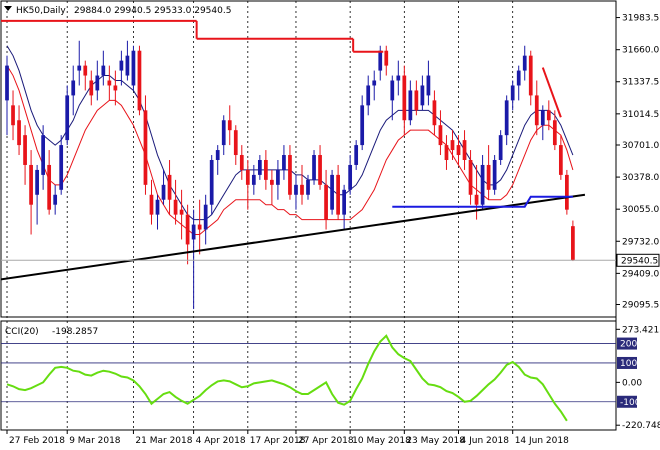  I want to click on price-tick-label: 31983.5, so click(640, 19).